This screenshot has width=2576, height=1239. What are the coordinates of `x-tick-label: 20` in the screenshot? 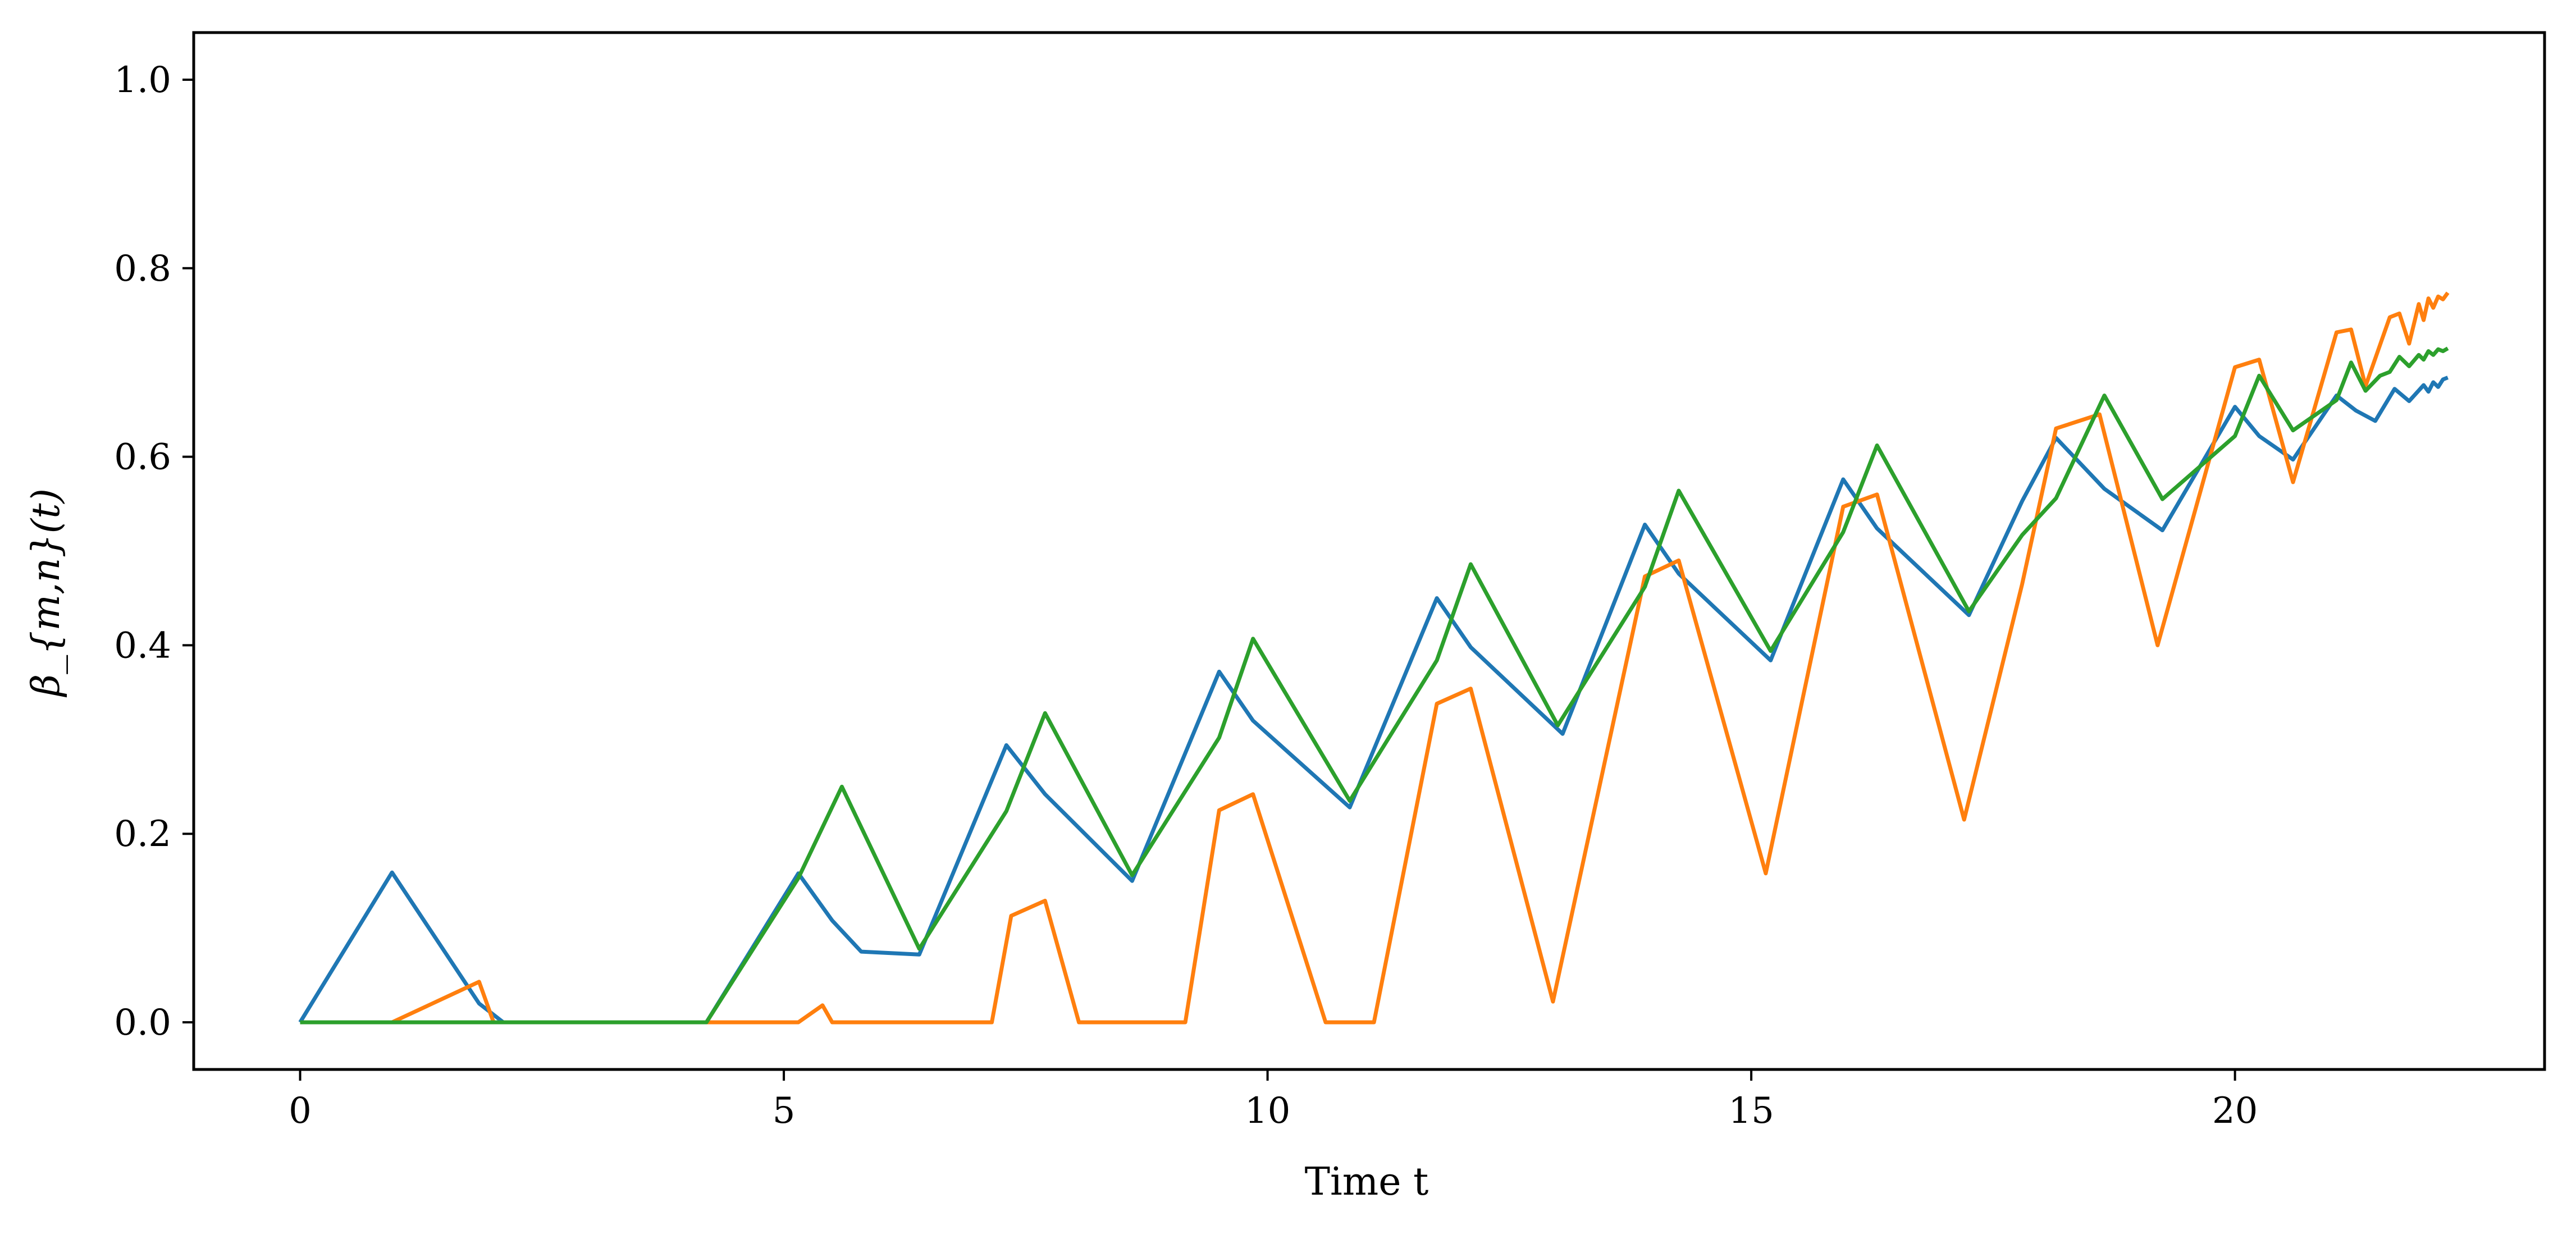 It's located at (2235, 1111).